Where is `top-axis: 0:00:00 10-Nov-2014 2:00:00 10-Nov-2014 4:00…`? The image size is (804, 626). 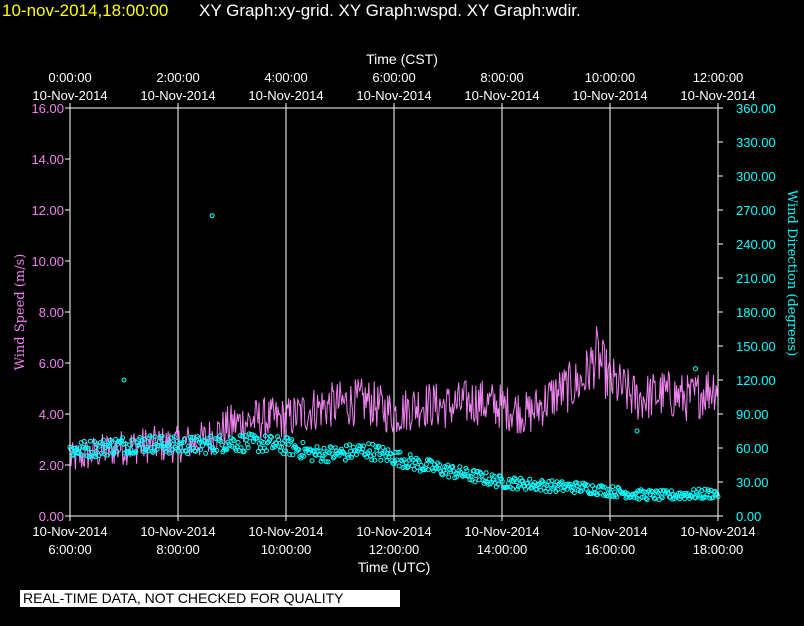
top-axis: 0:00:00 10-Nov-2014 2:00:00 10-Nov-2014 4:00… is located at coordinates (394, 89).